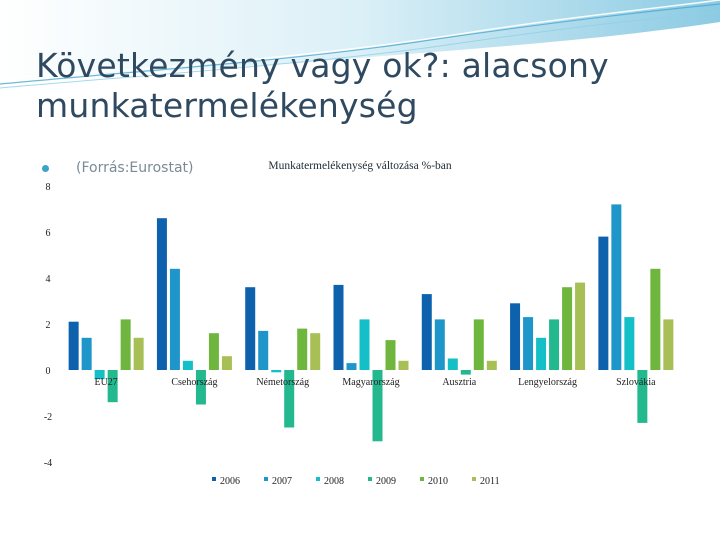 This screenshot has width=720, height=540. I want to click on chart-title: Munkatermelékenység változása %-ban, so click(360, 166).